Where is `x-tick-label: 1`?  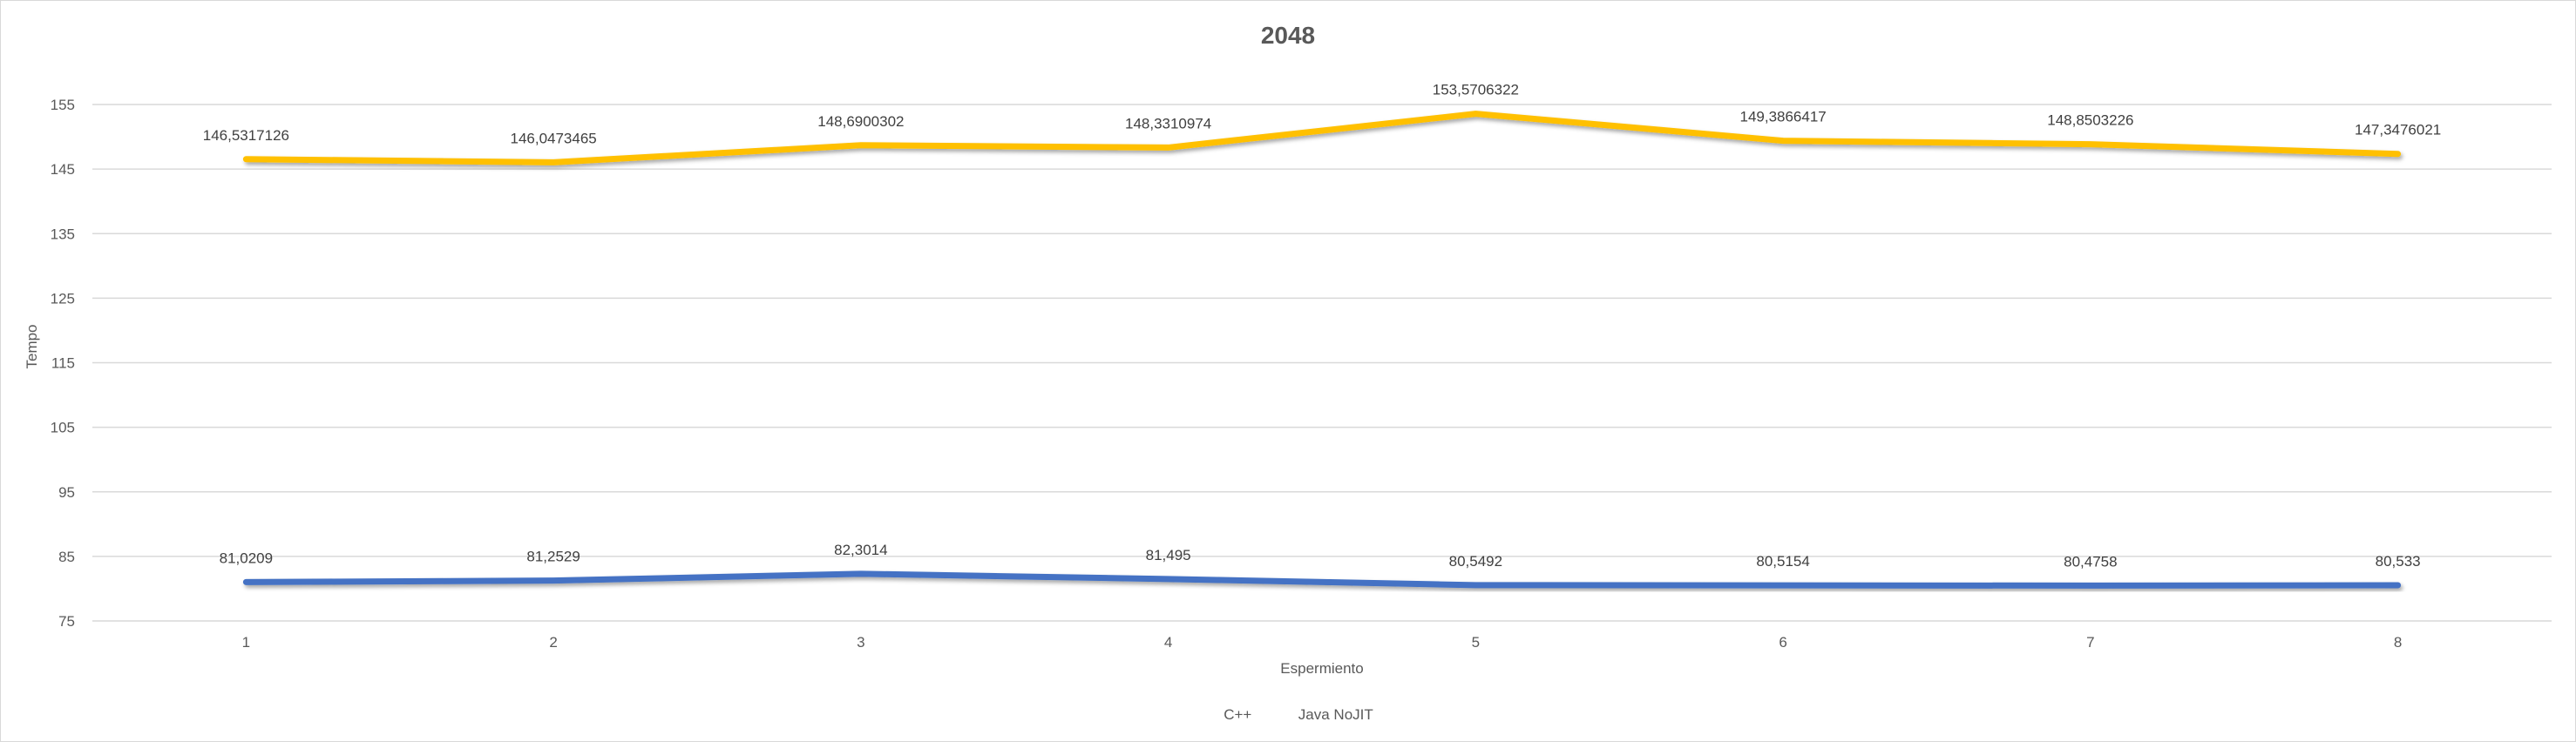
x-tick-label: 1 is located at coordinates (246, 642).